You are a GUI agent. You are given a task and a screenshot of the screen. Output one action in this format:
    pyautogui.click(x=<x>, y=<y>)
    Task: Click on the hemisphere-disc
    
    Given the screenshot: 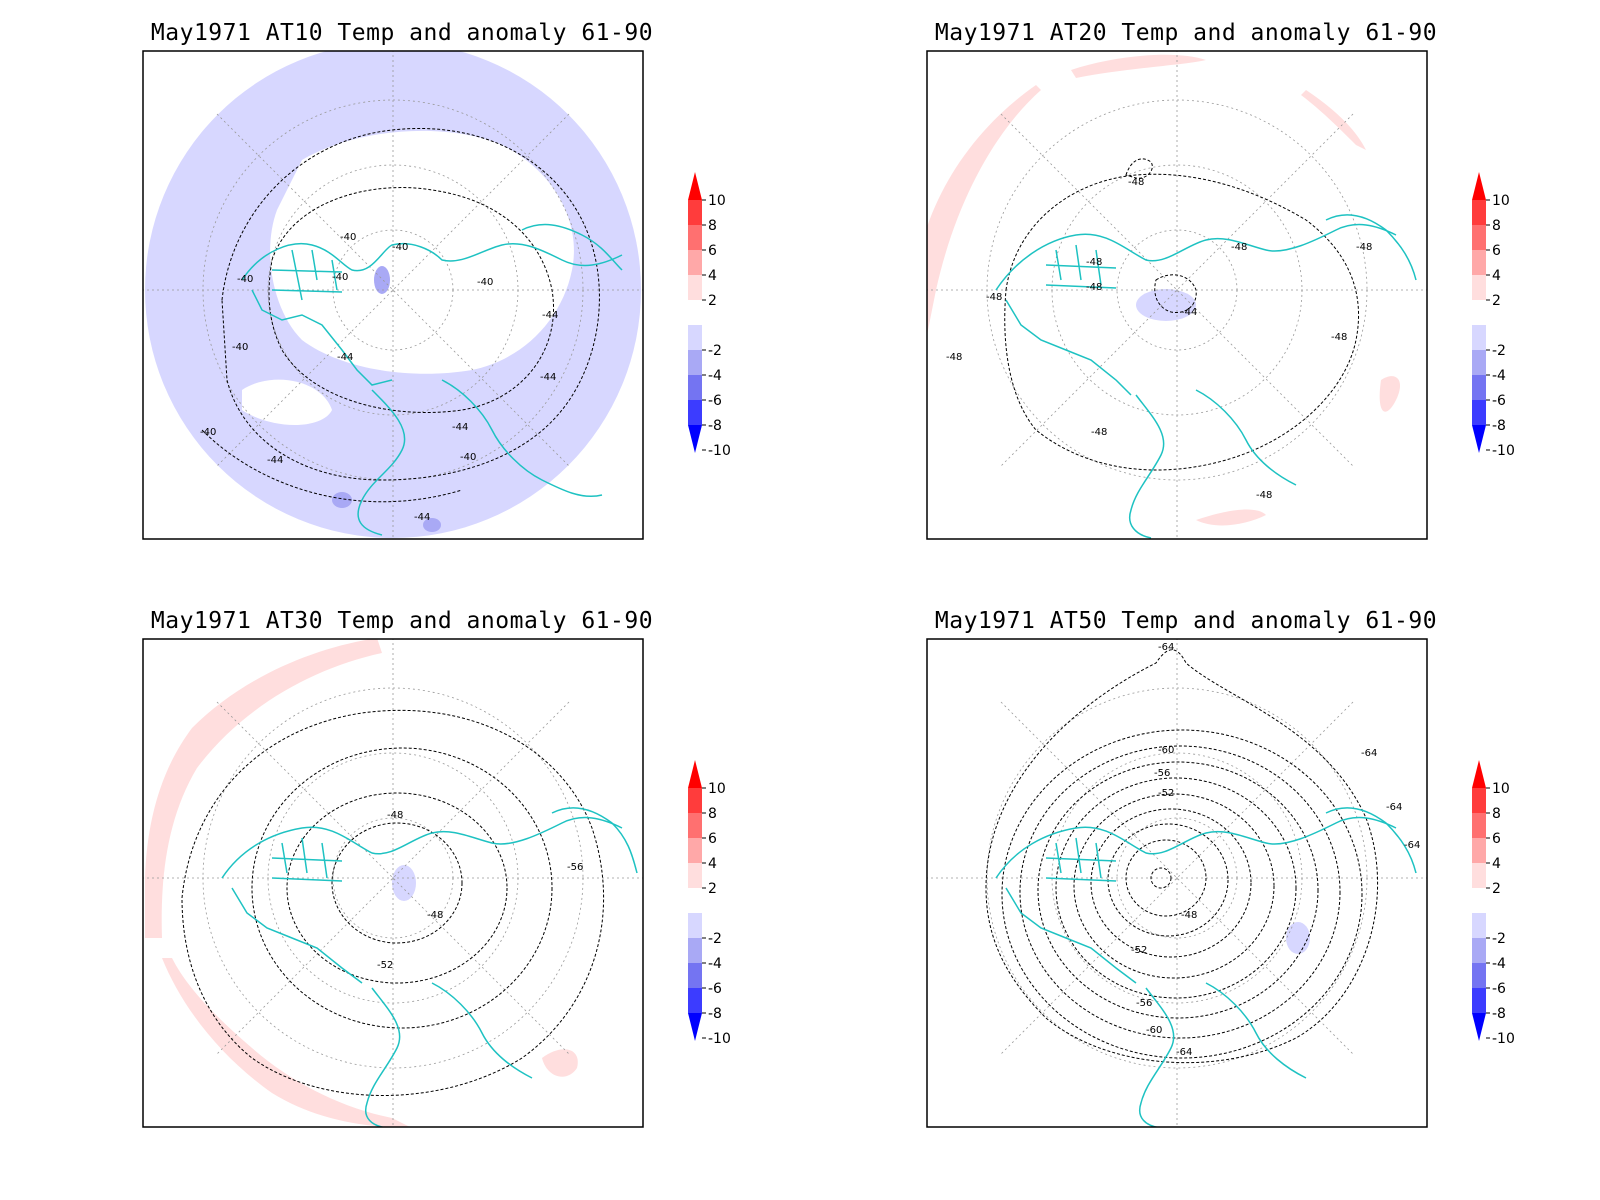 What is the action you would take?
    pyautogui.click(x=1177, y=882)
    